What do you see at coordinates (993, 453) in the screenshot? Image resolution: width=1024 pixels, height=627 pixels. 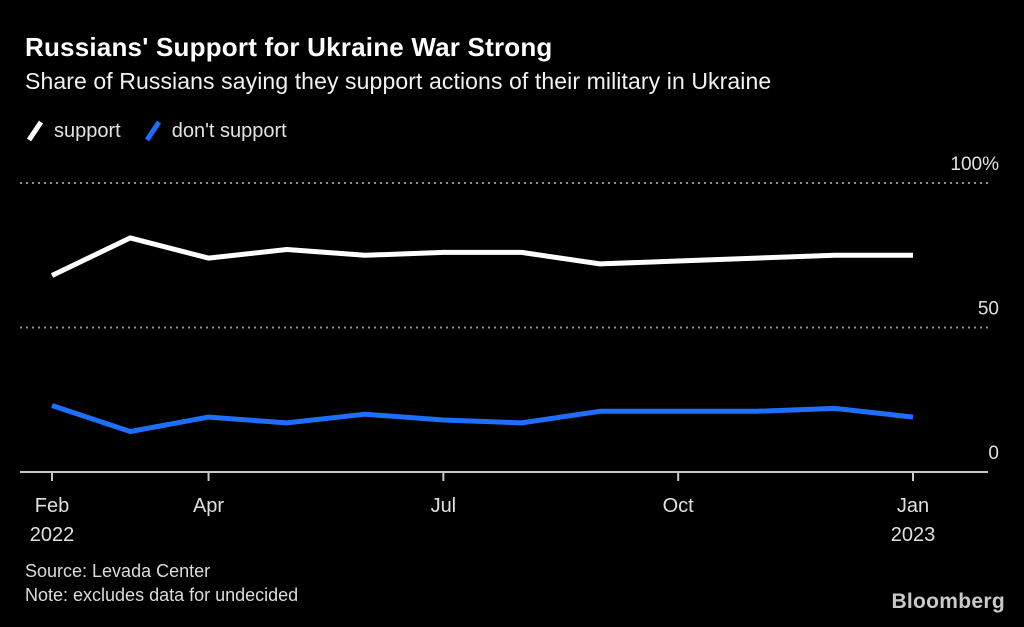 I see `svg-text: 0` at bounding box center [993, 453].